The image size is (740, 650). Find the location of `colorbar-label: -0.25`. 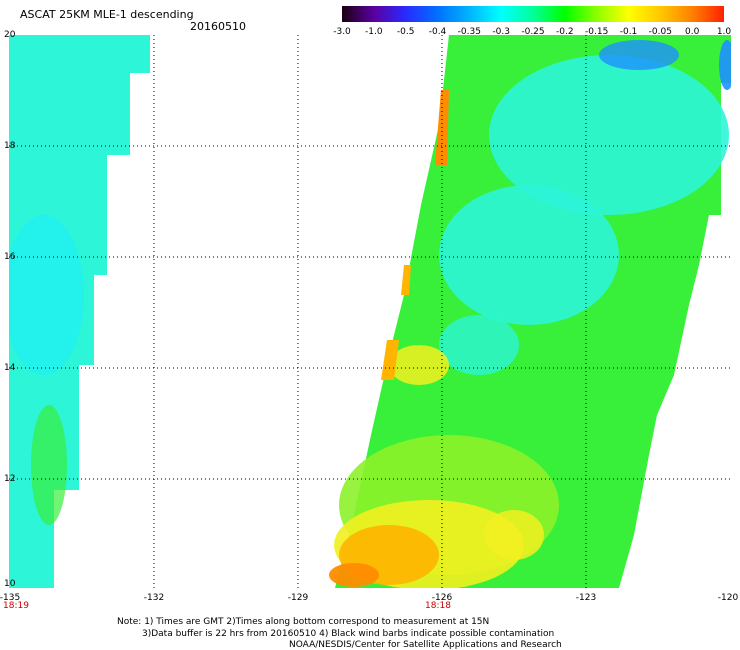

colorbar-label: -0.25 is located at coordinates (533, 32).